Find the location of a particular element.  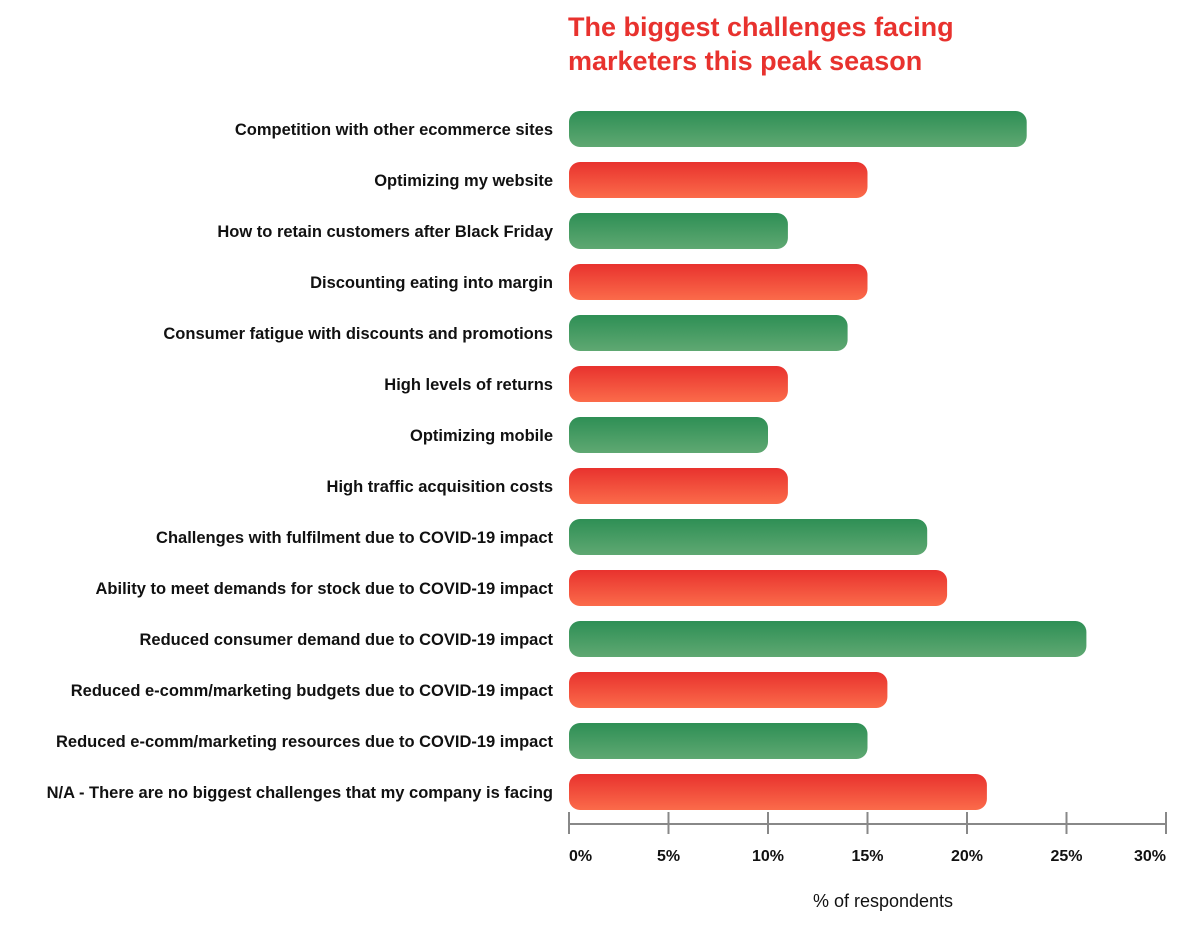

x-tick-label-4: 20% is located at coordinates (967, 856).